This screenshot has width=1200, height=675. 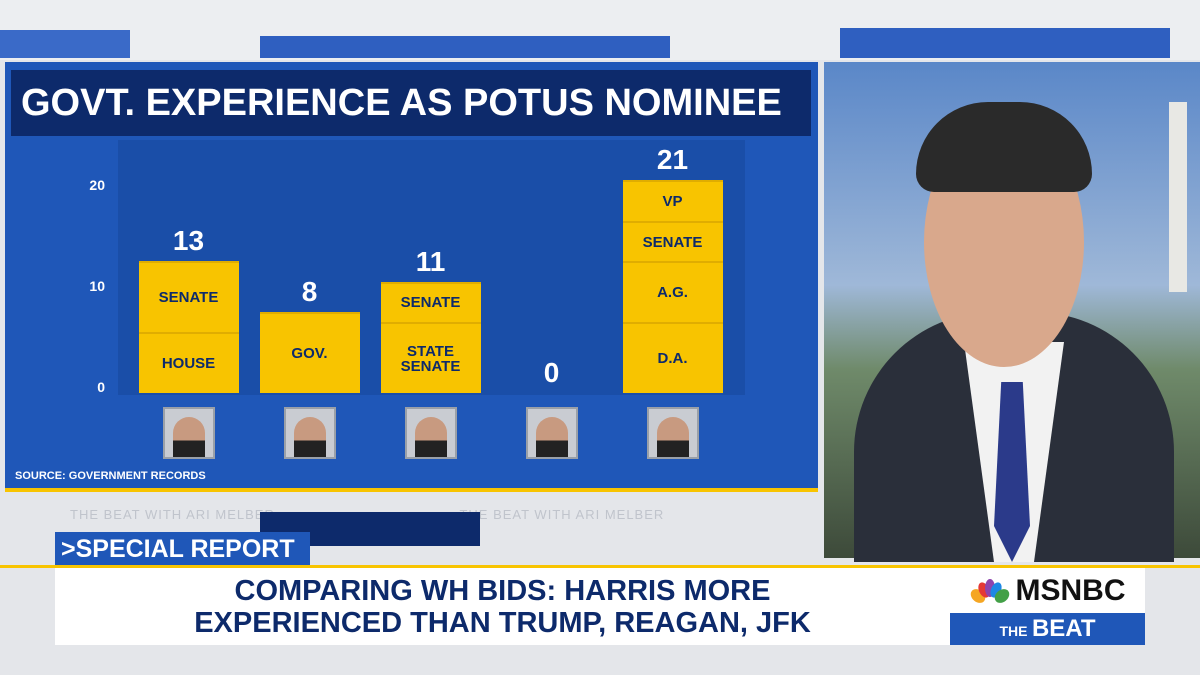 I want to click on network: MSNBC, so click(x=1070, y=590).